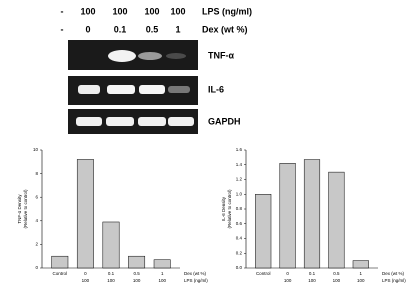  What do you see at coordinates (239, 193) in the screenshot?
I see `y-tick-label: 1.0` at bounding box center [239, 193].